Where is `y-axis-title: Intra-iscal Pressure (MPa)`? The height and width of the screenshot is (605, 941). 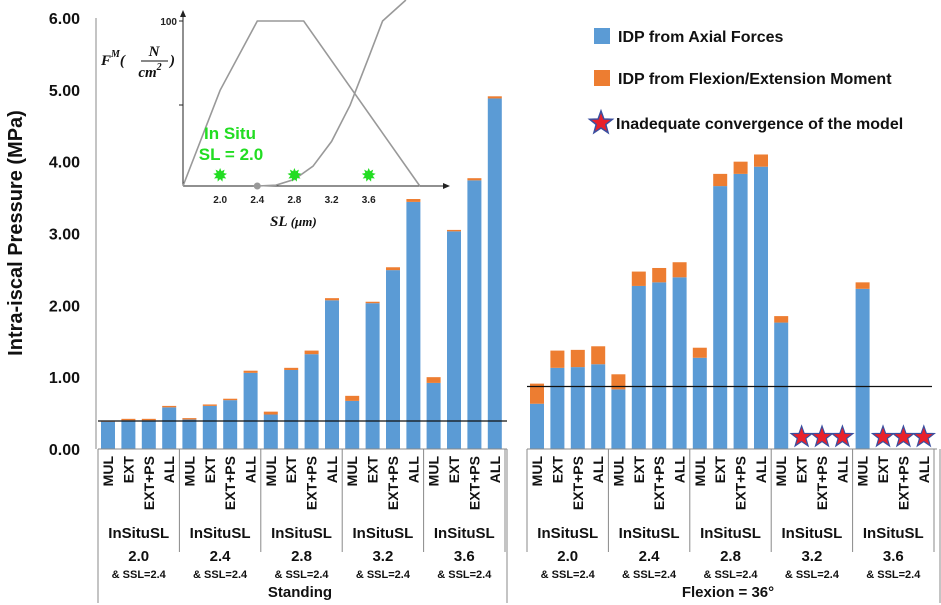 y-axis-title: Intra-iscal Pressure (MPa) is located at coordinates (16, 233).